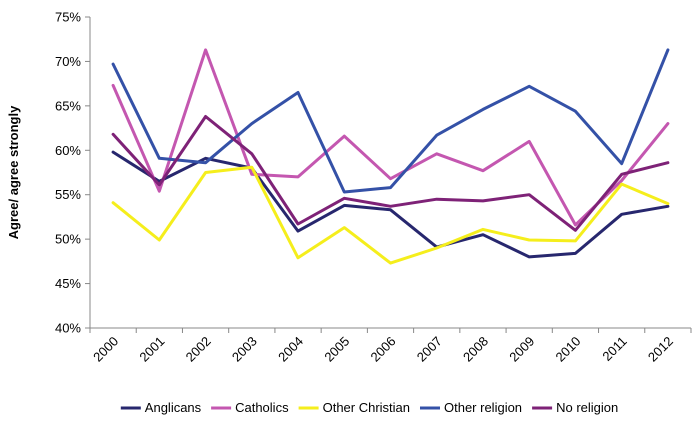 The width and height of the screenshot is (699, 424). What do you see at coordinates (198, 349) in the screenshot?
I see `x-tick-label: 2002` at bounding box center [198, 349].